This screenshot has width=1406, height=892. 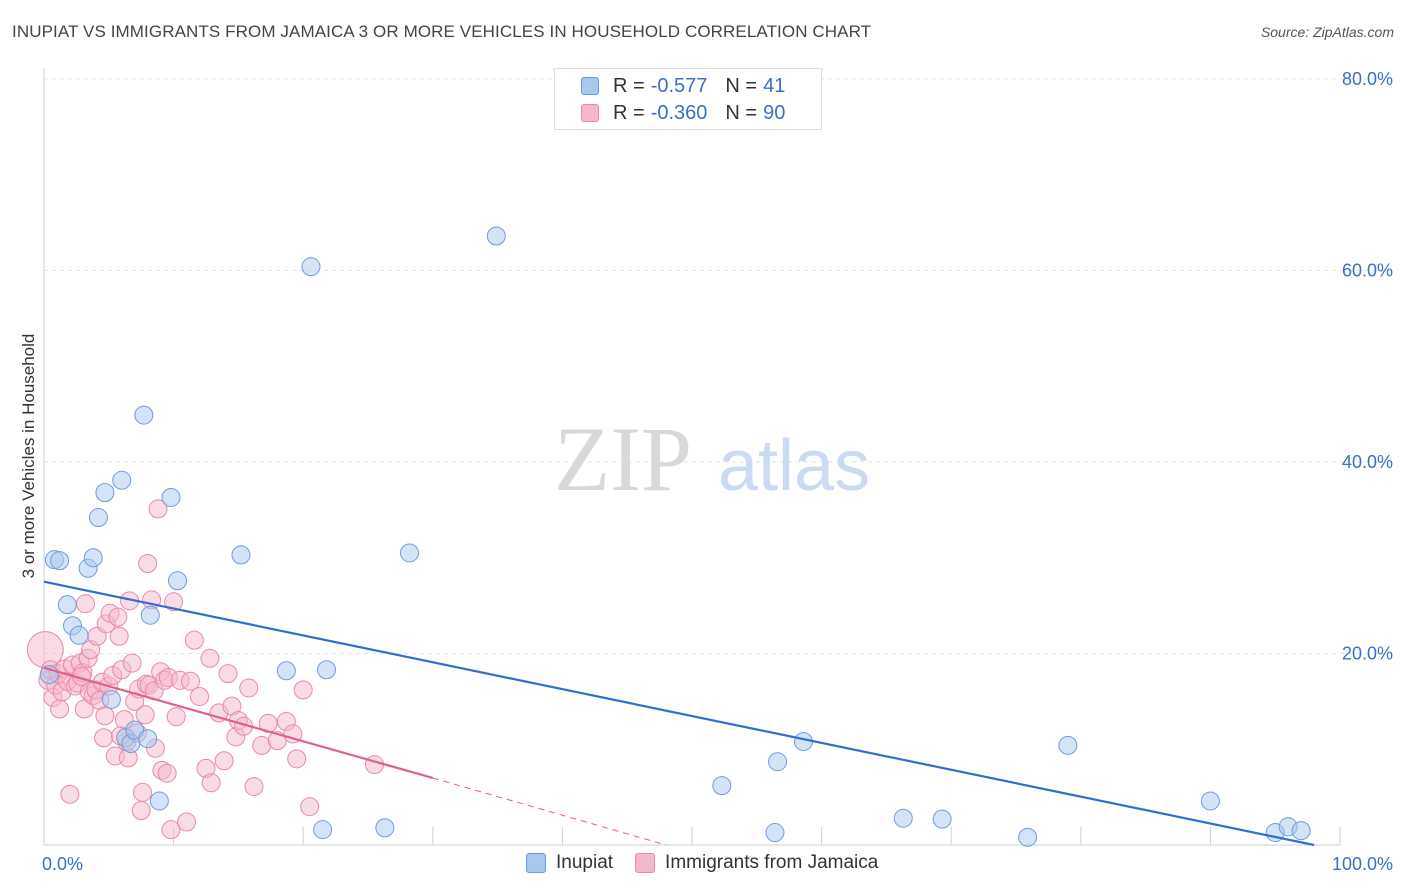 What do you see at coordinates (774, 85) in the screenshot?
I see `legend-n-value: 41` at bounding box center [774, 85].